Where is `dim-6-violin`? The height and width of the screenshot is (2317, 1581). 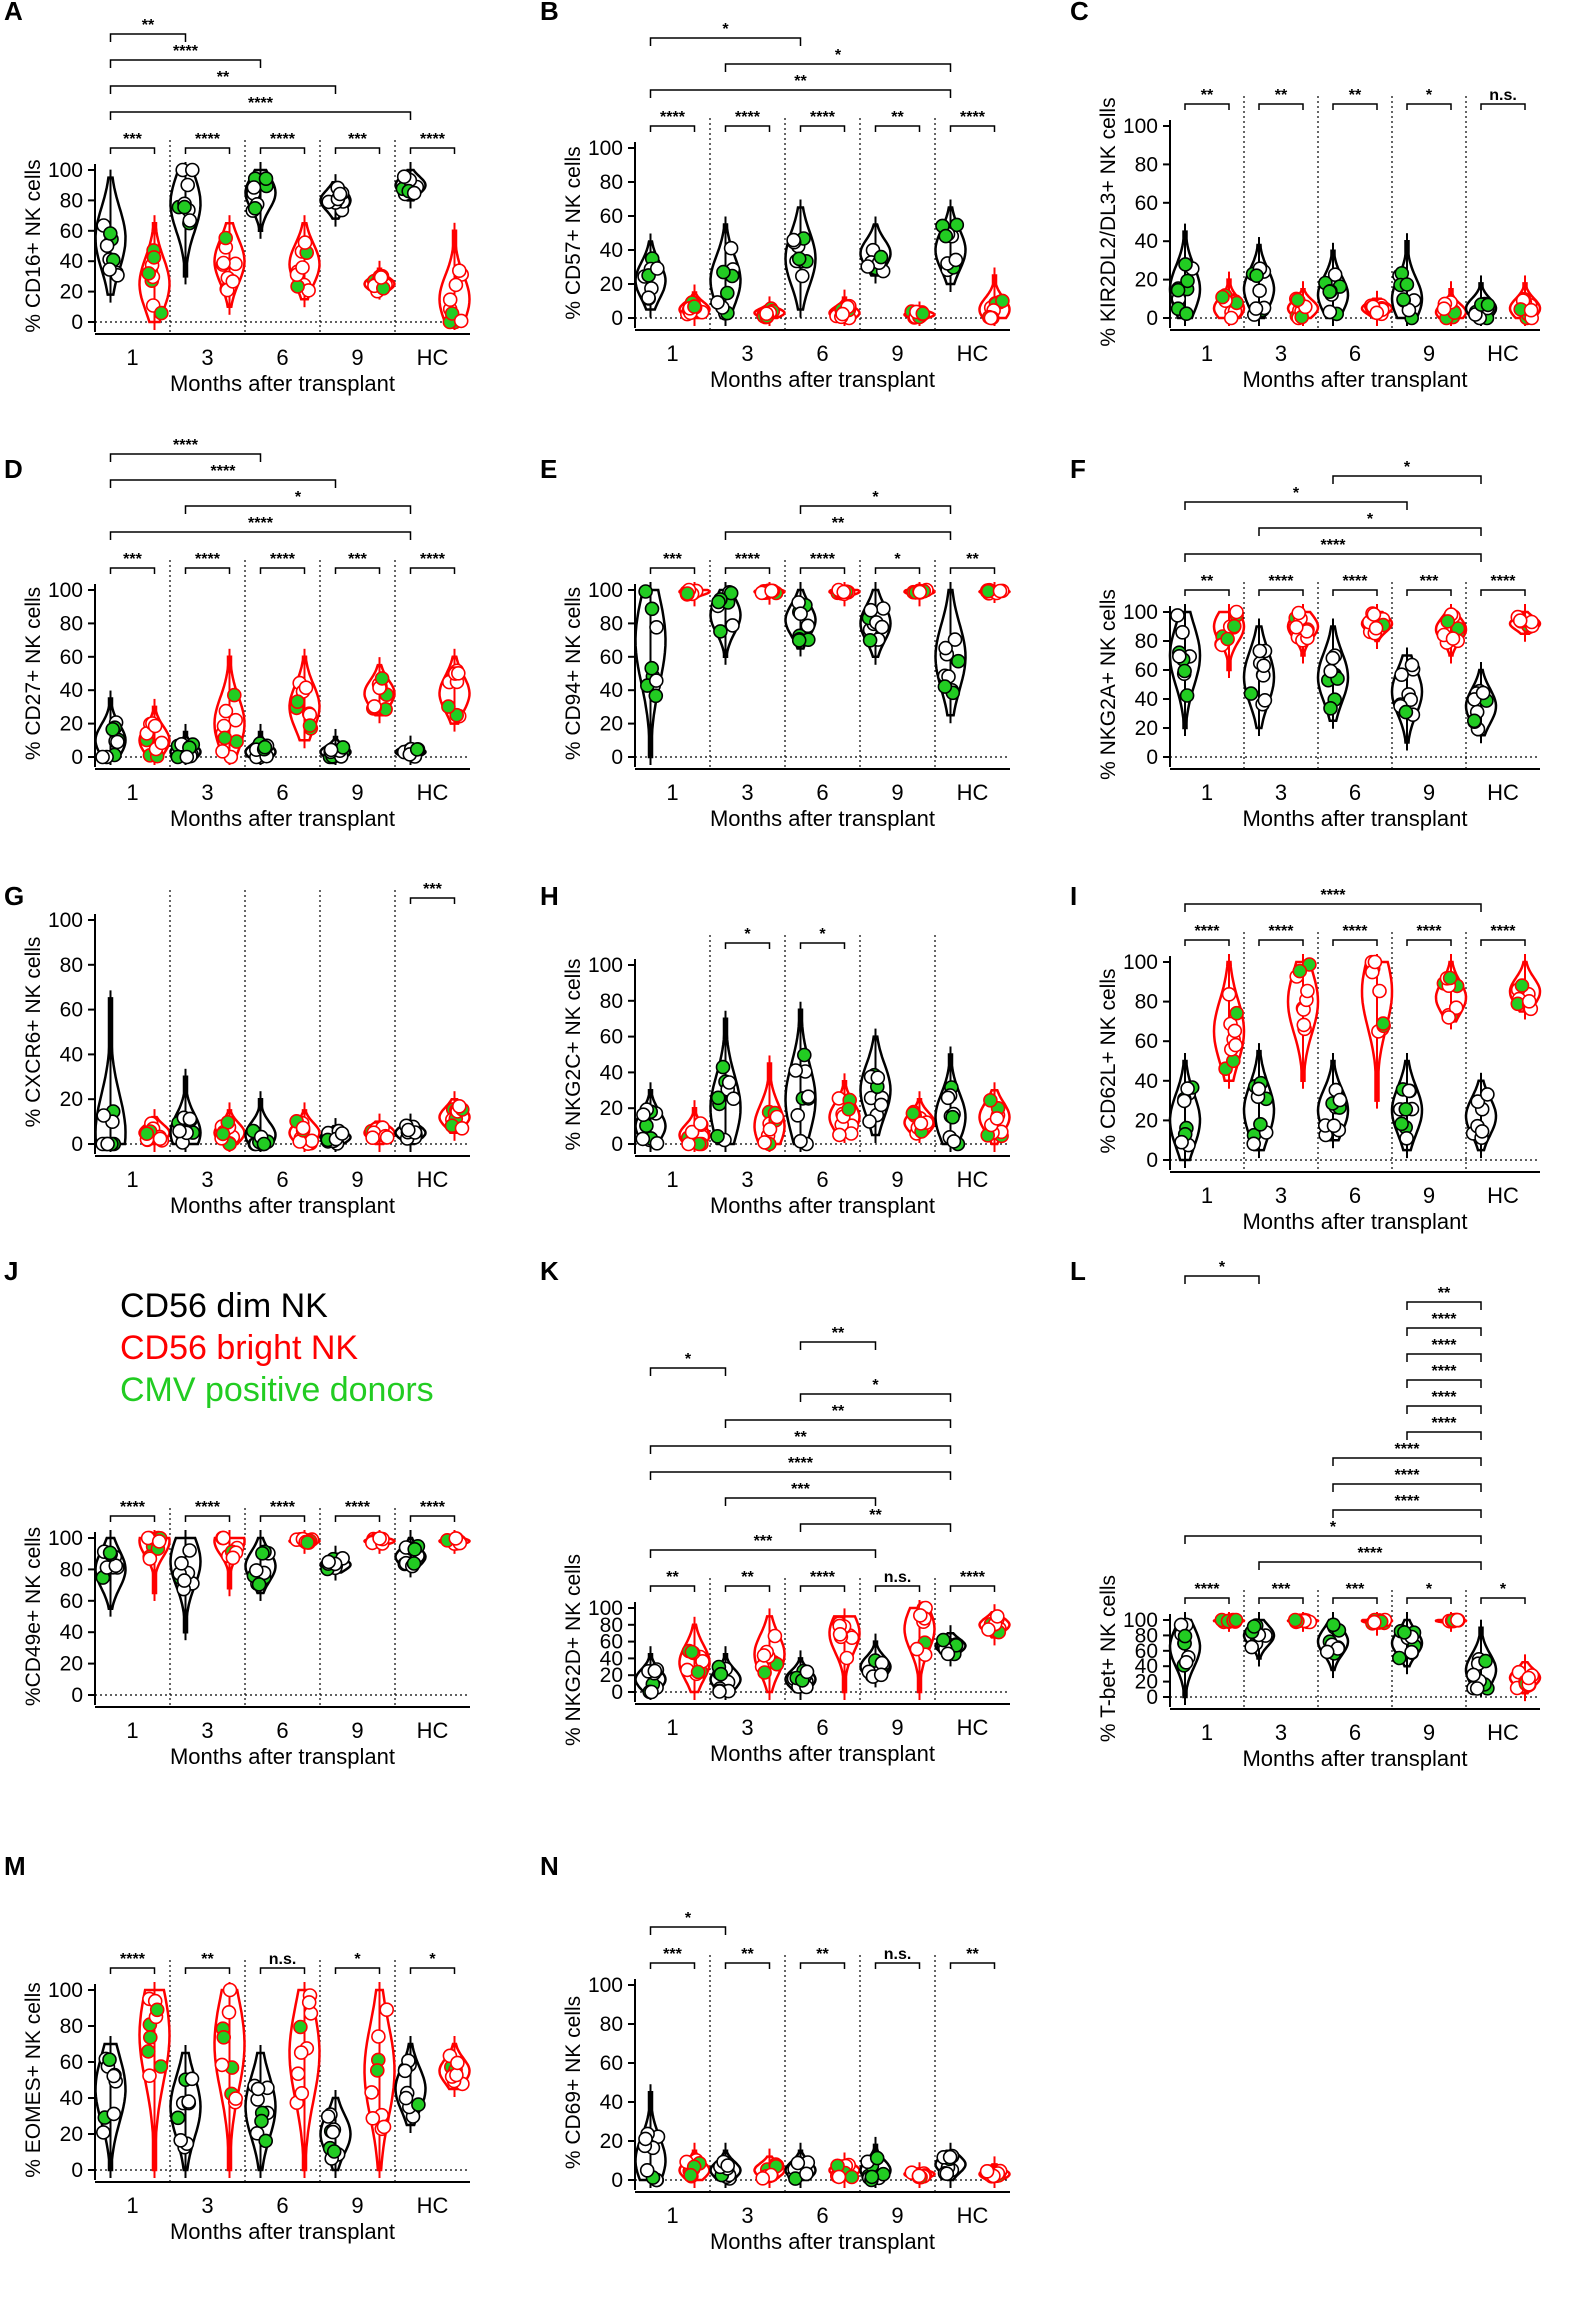 dim-6-violin is located at coordinates (800, 1675).